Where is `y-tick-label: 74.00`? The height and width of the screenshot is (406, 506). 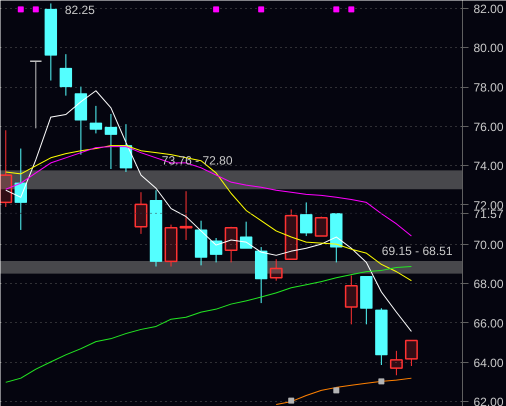 y-tick-label: 74.00 is located at coordinates (489, 166).